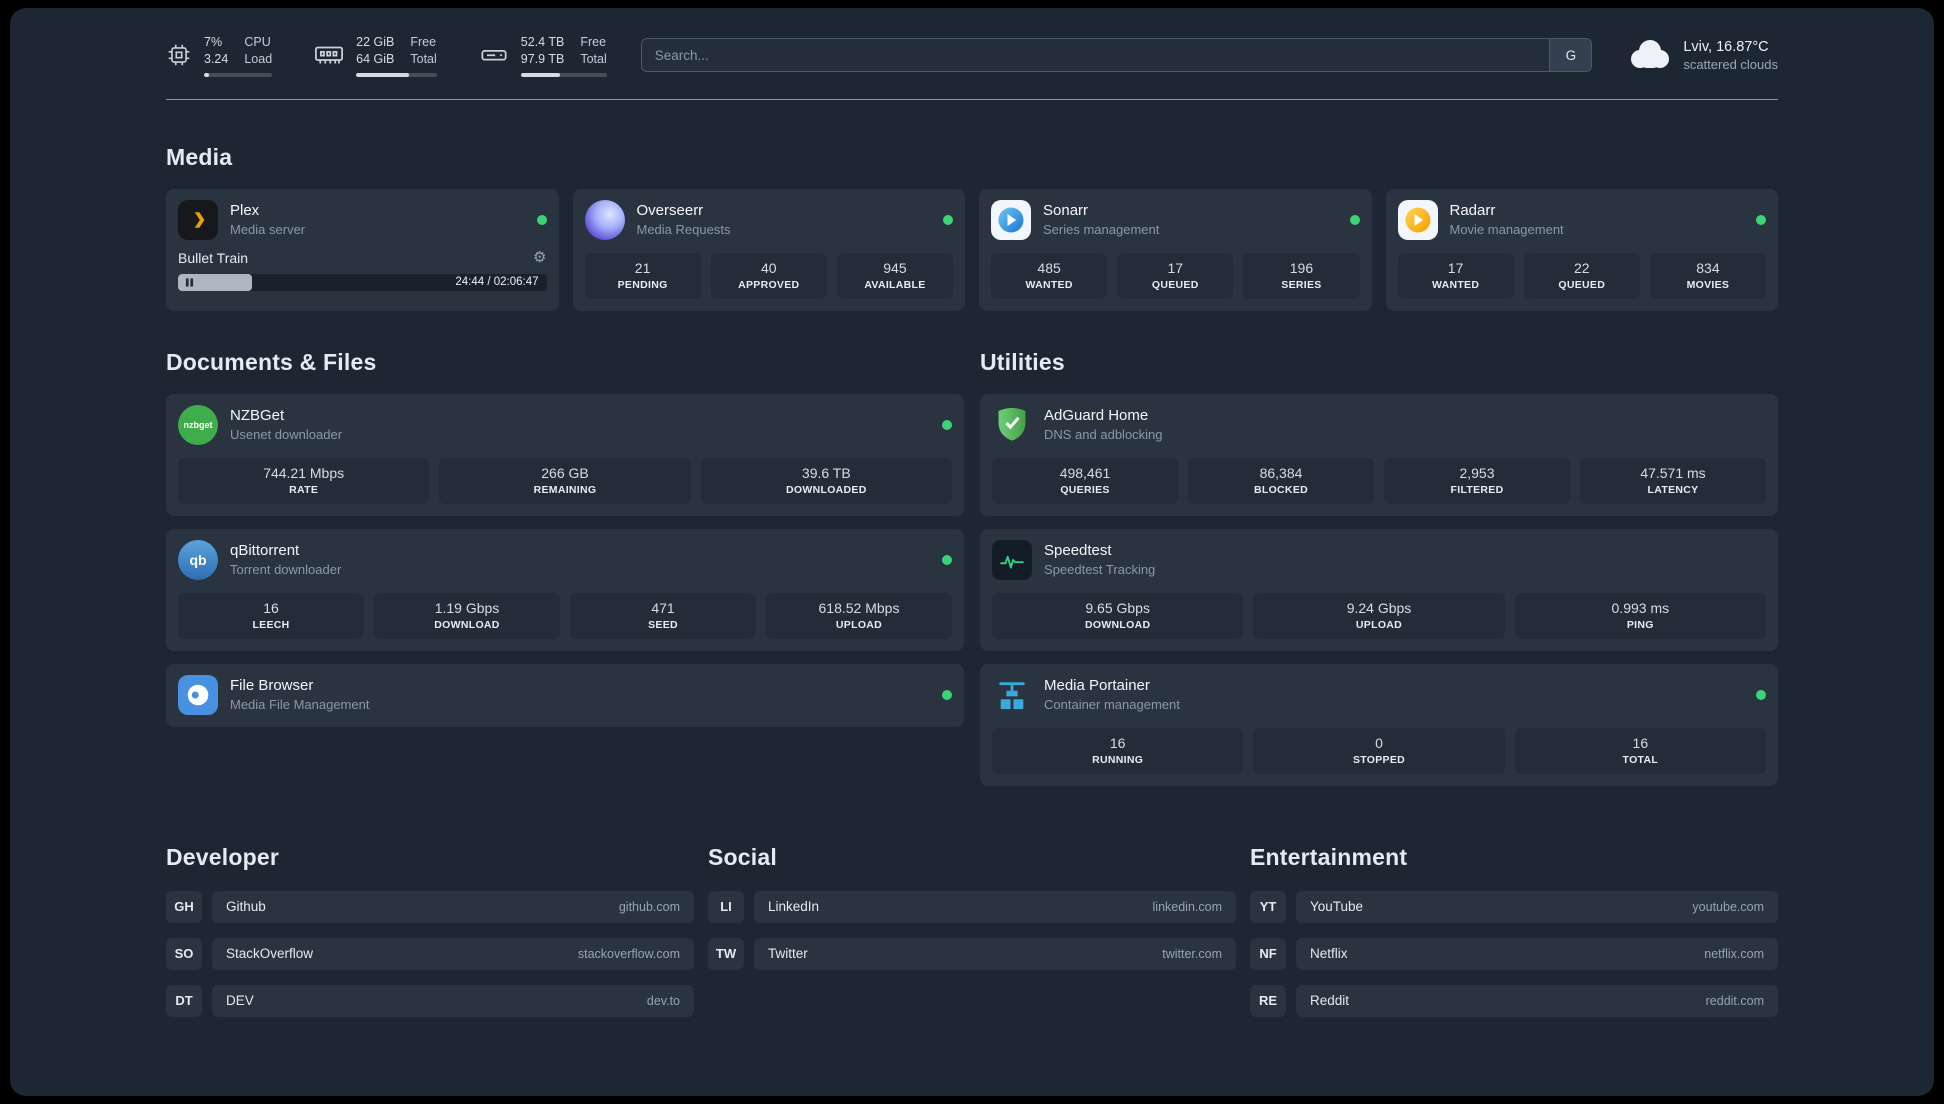 The height and width of the screenshot is (1104, 1944). What do you see at coordinates (286, 570) in the screenshot?
I see `service-subtitle: Torrent downloader` at bounding box center [286, 570].